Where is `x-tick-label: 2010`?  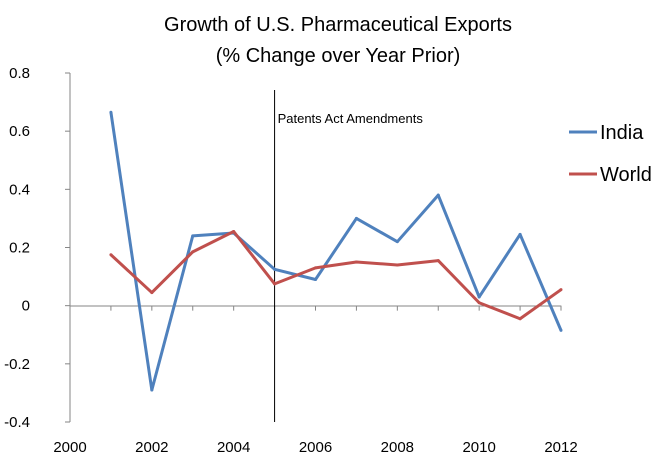 x-tick-label: 2010 is located at coordinates (478, 447).